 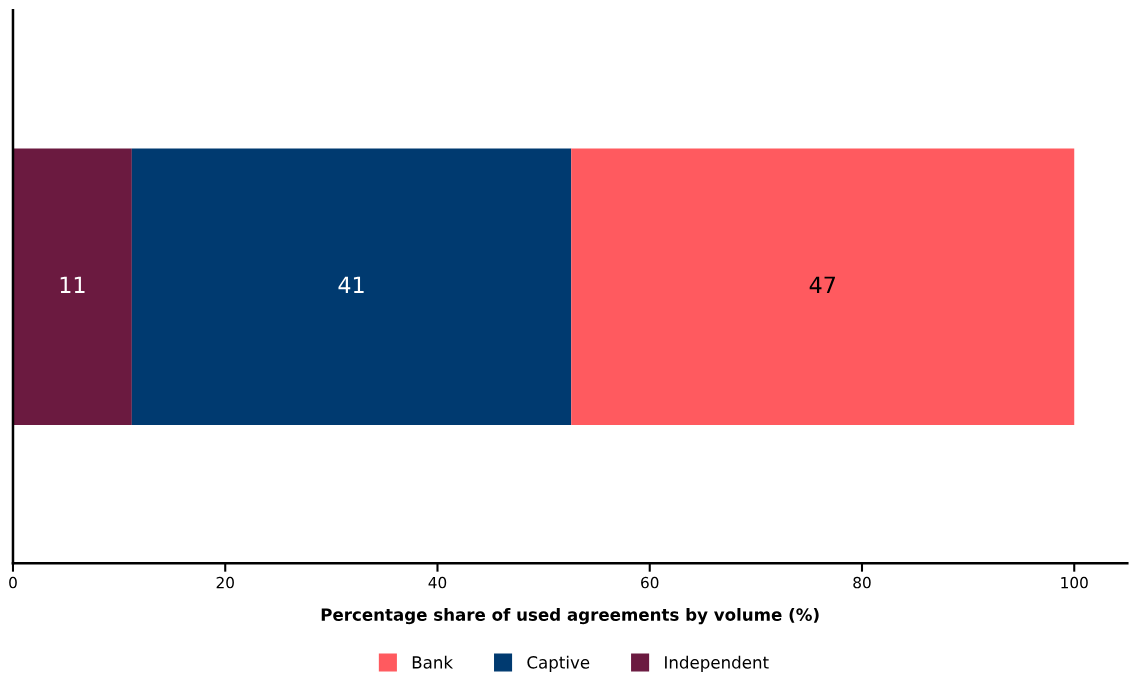 What do you see at coordinates (822, 284) in the screenshot?
I see `data-label: 47` at bounding box center [822, 284].